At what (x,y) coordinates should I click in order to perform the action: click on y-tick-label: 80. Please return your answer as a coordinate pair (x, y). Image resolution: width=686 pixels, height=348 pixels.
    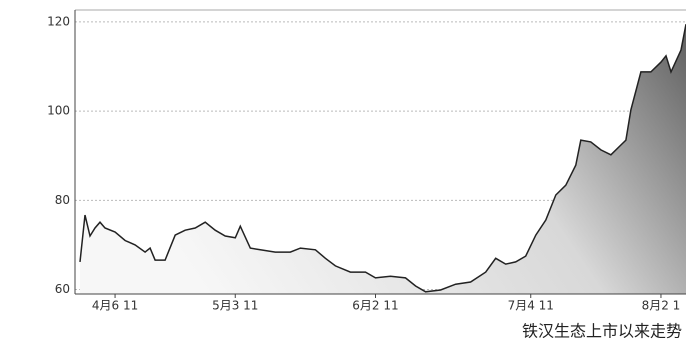
    Looking at the image, I should click on (62, 200).